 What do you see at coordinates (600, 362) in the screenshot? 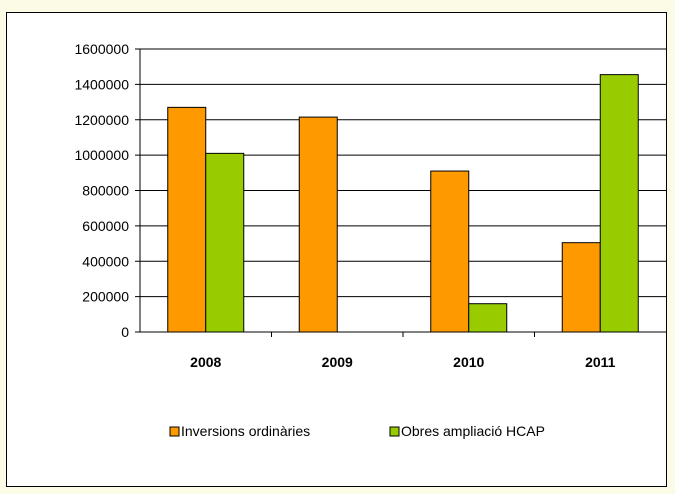
I see `x-tick-label: 2011` at bounding box center [600, 362].